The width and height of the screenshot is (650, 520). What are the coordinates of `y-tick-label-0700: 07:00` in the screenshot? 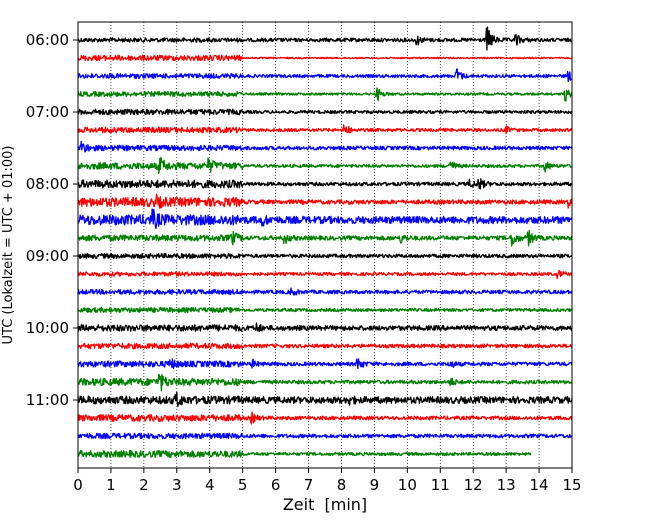 It's located at (47, 112).